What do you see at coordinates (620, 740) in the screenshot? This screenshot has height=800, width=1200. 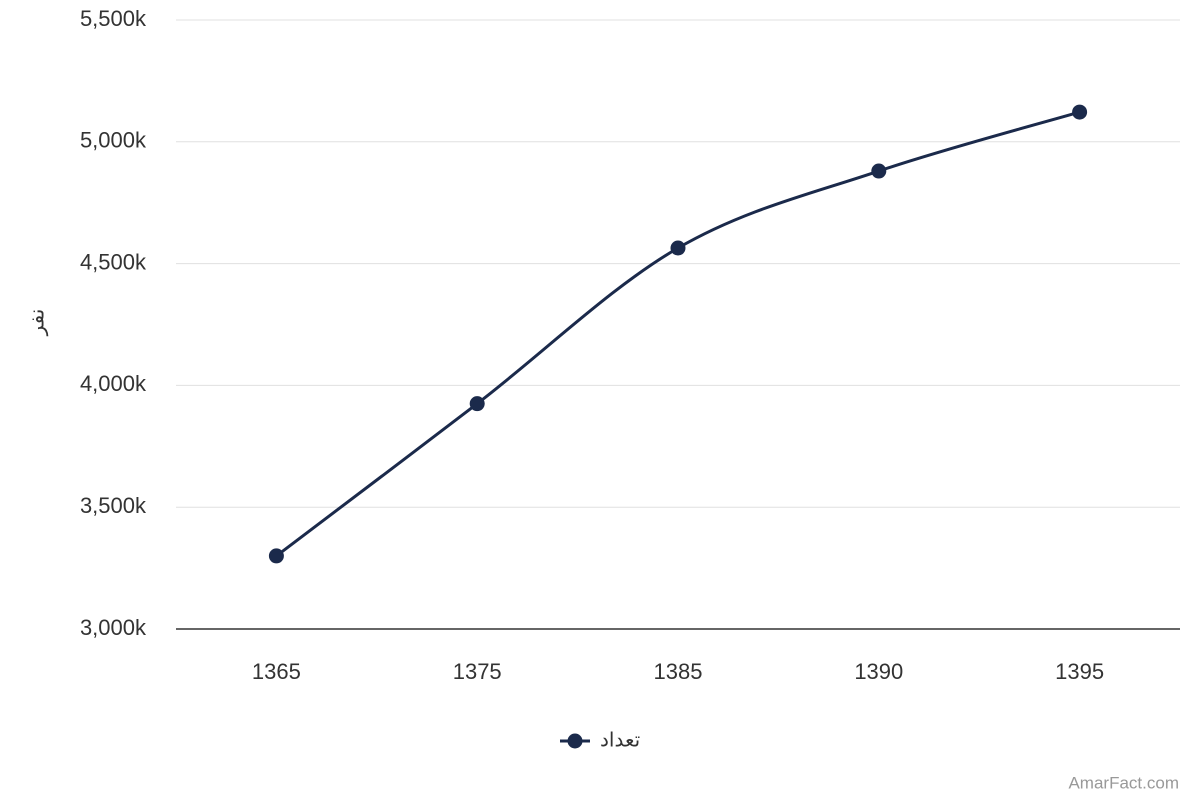 I see `legend-label: تعداد` at bounding box center [620, 740].